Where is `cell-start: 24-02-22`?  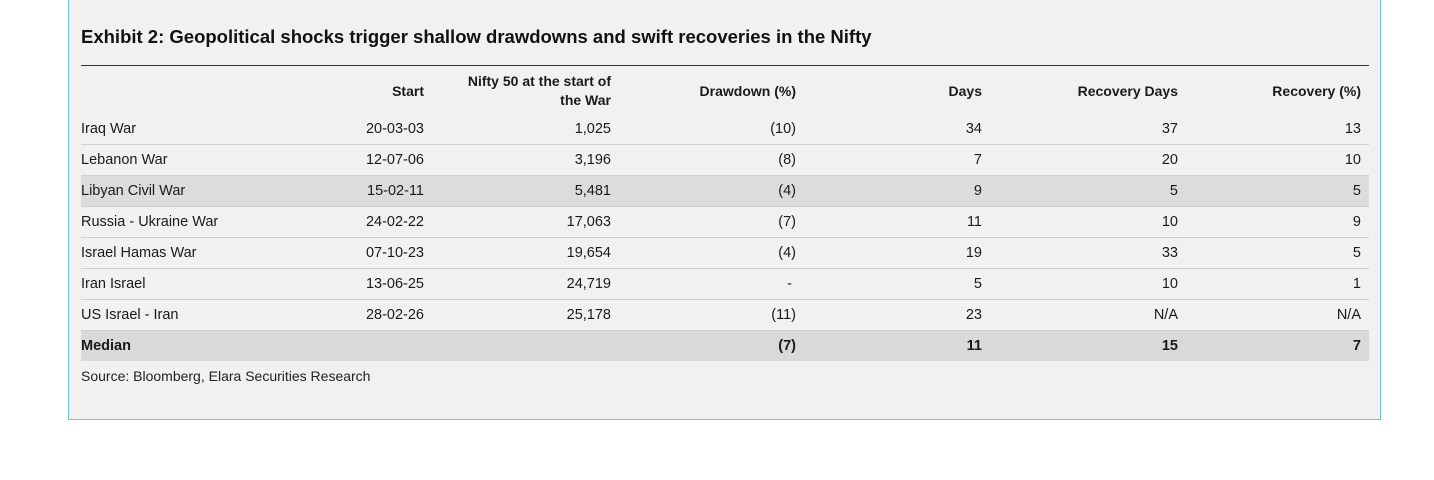
cell-start: 24-02-22 is located at coordinates (371, 222).